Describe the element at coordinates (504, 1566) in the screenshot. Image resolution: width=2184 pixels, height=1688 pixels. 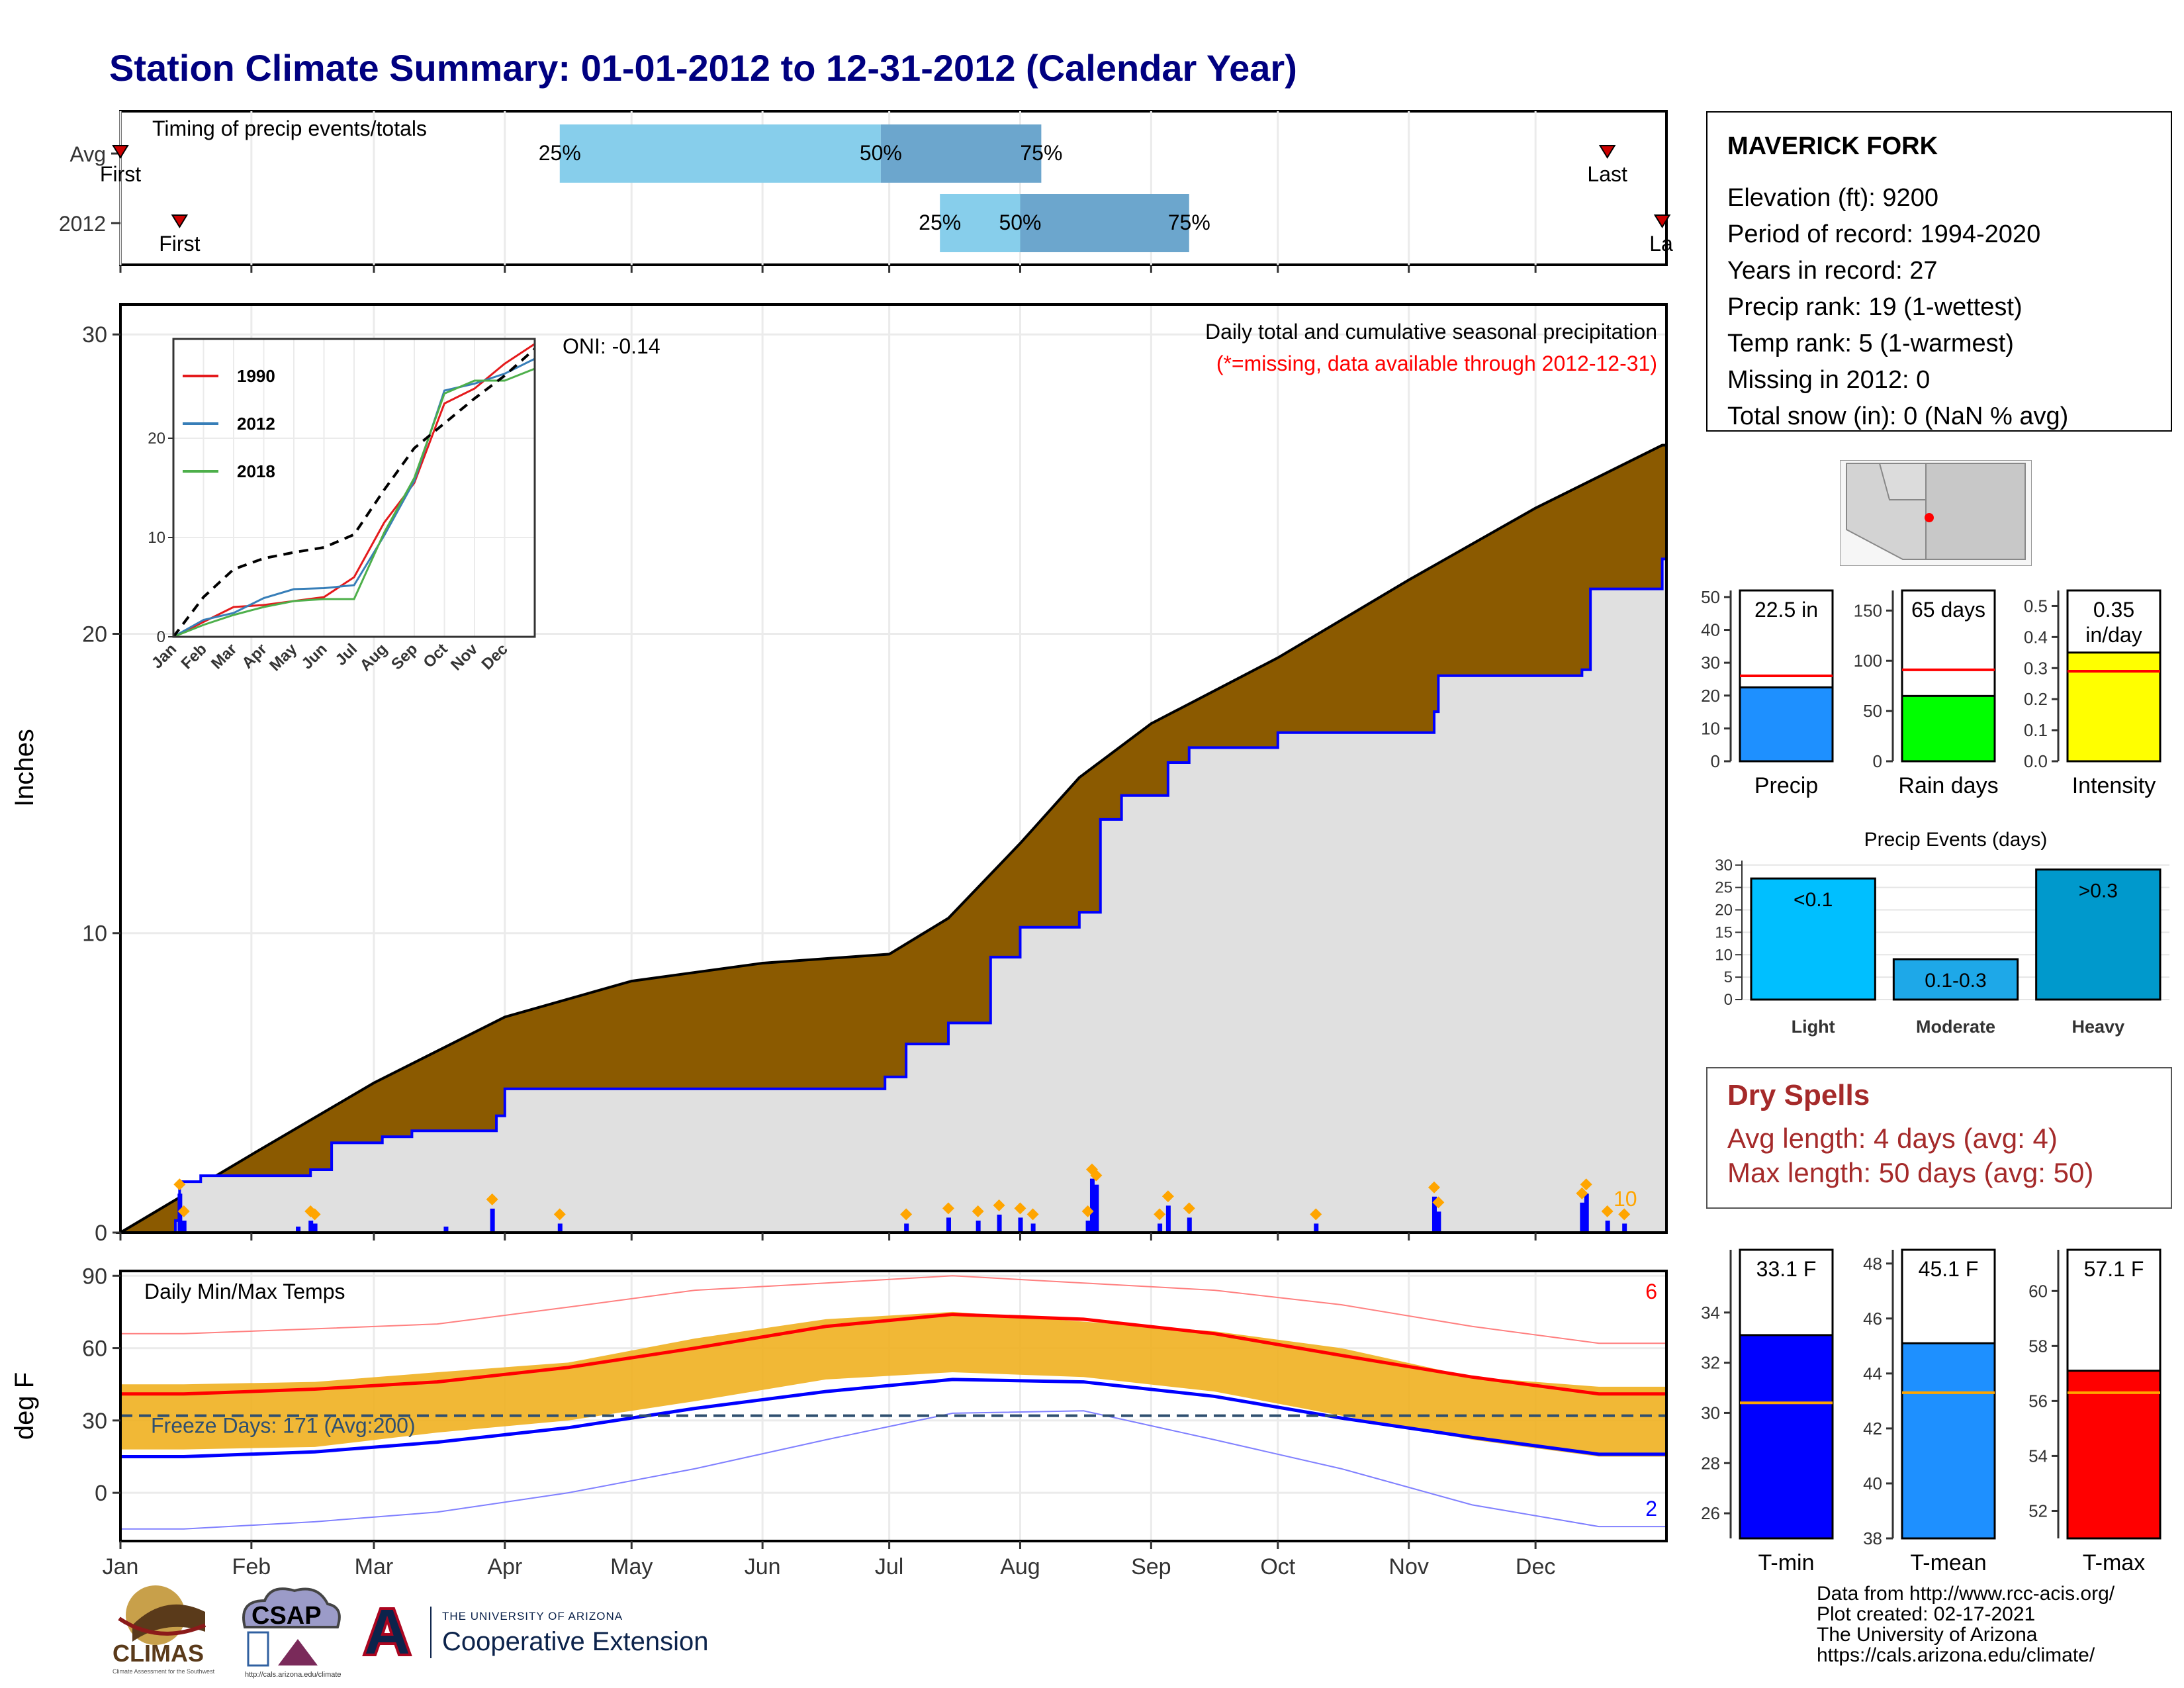
I see `temp-x-tick-label: Apr` at that location.